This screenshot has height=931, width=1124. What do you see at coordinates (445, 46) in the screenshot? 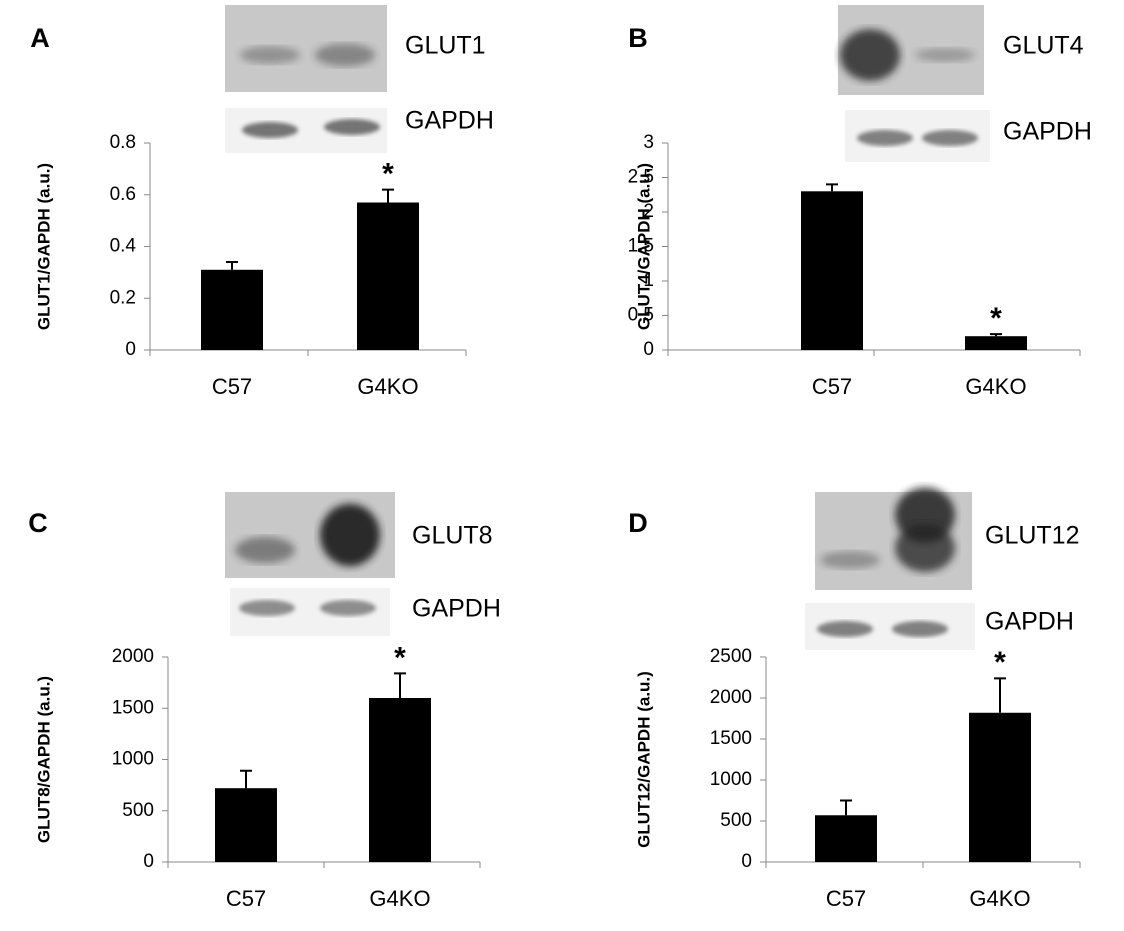
I see `blot-label: GLUT1` at bounding box center [445, 46].